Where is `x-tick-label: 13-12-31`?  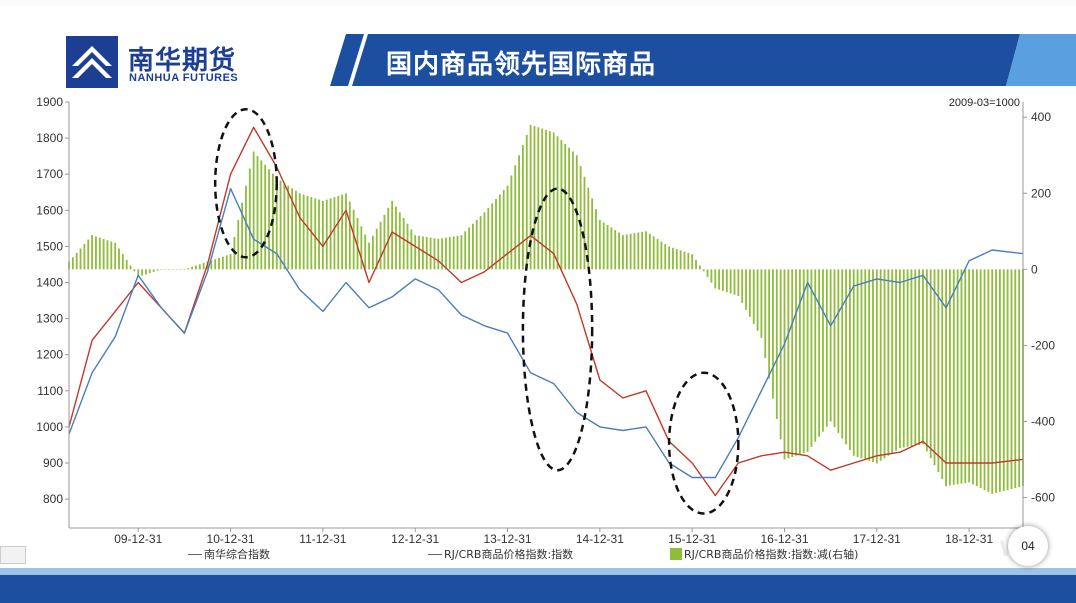 x-tick-label: 13-12-31 is located at coordinates (508, 539).